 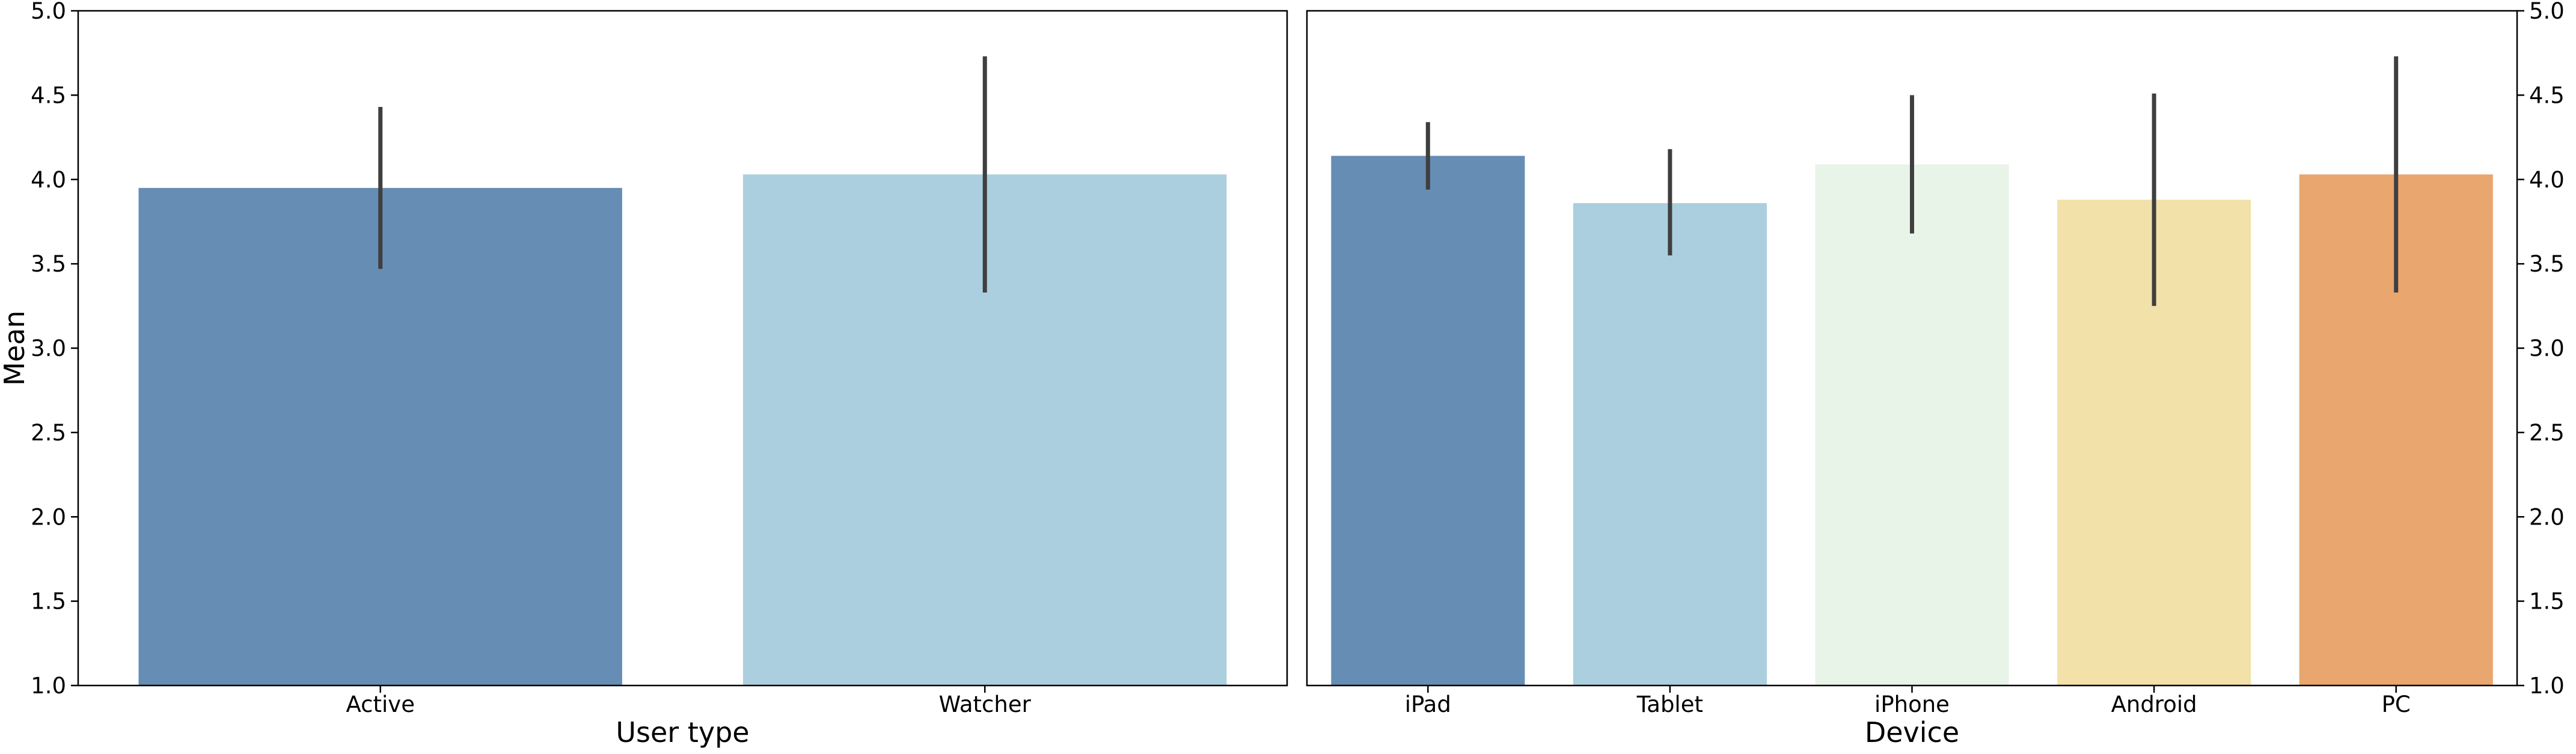 I want to click on x-tick-label: Active, so click(x=380, y=704).